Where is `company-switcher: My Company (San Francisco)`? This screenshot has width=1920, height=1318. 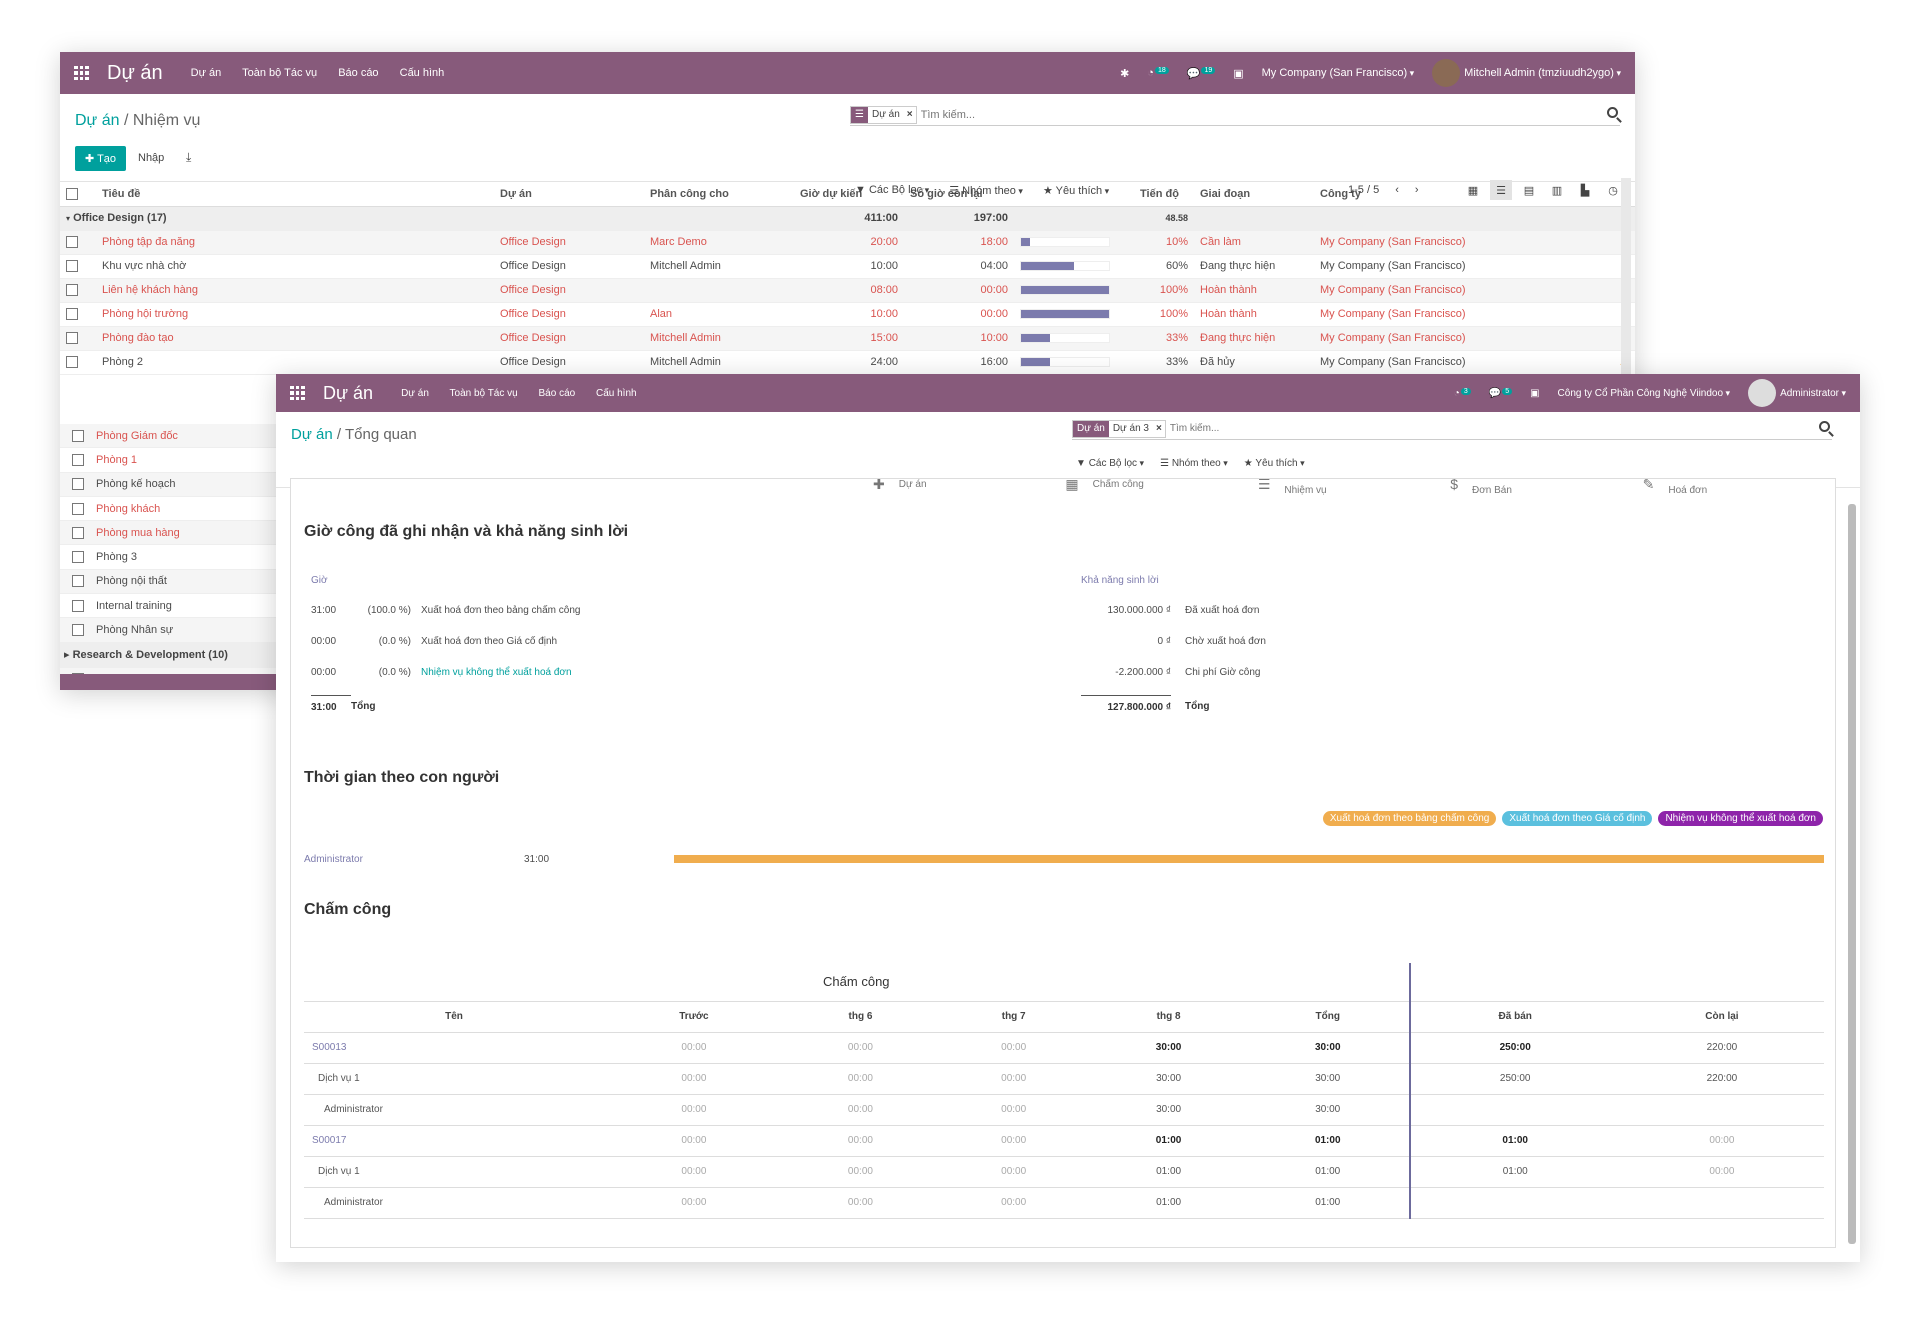
company-switcher: My Company (San Francisco) is located at coordinates (1338, 73).